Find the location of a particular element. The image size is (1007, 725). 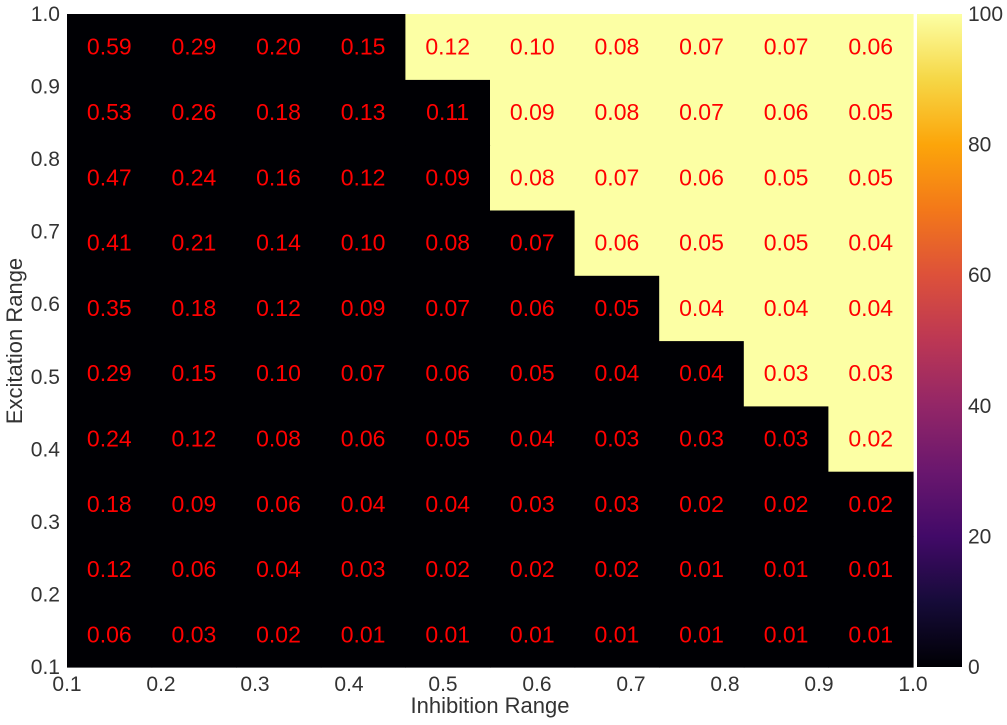

y-tick-label: 0.3 is located at coordinates (45, 522).